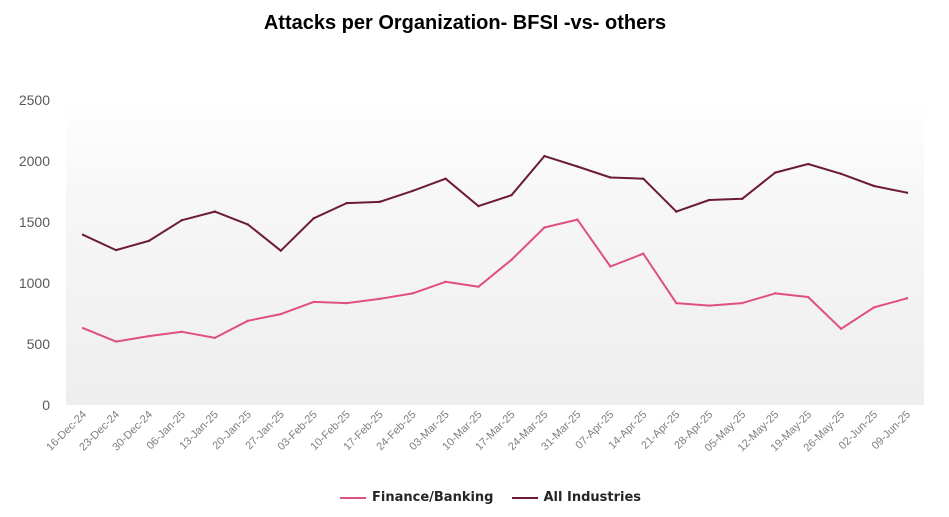 This screenshot has width=949, height=517. I want to click on legend-label-finance: Finance/Banking, so click(433, 497).